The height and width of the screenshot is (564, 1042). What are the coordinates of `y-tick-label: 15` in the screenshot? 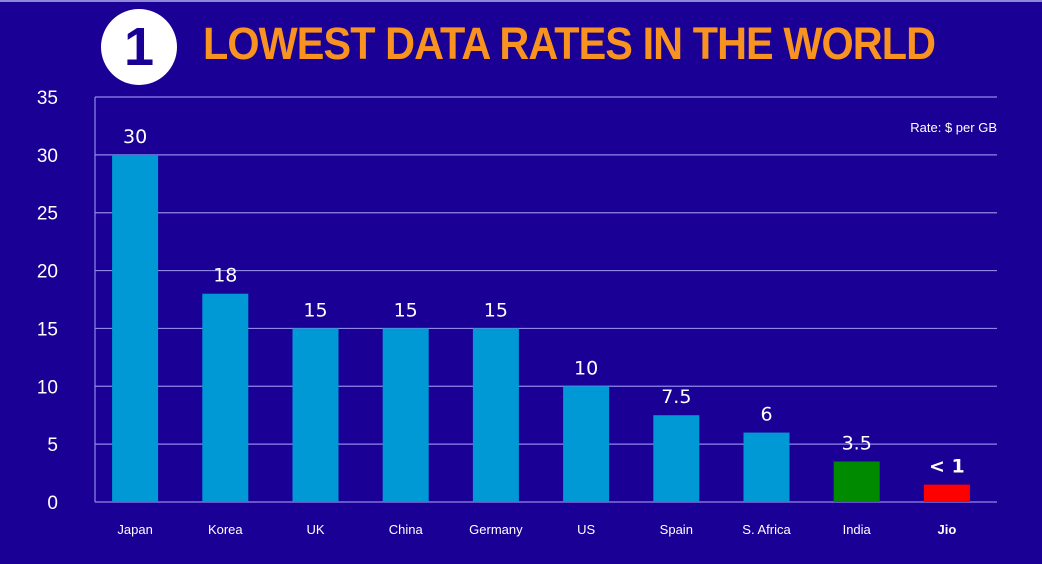 It's located at (47, 329).